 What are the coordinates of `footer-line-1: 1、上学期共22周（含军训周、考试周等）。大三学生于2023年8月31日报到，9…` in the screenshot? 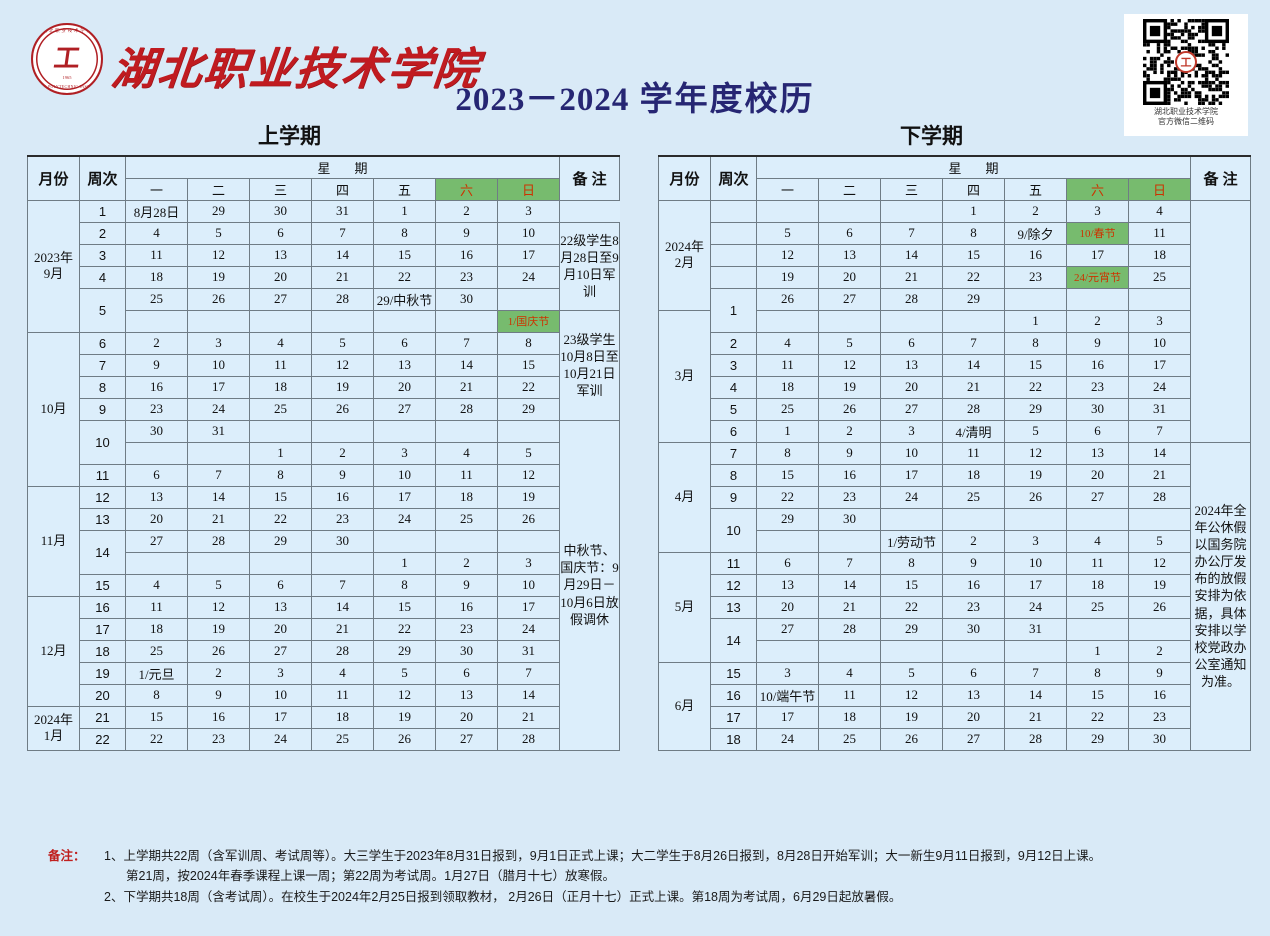 It's located at (603, 856).